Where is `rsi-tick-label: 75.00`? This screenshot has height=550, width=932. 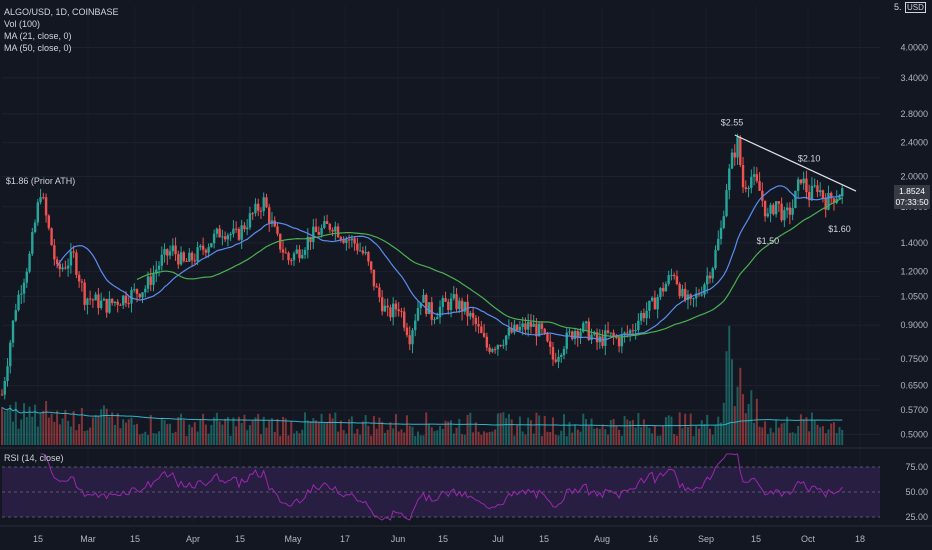 rsi-tick-label: 75.00 is located at coordinates (916, 467).